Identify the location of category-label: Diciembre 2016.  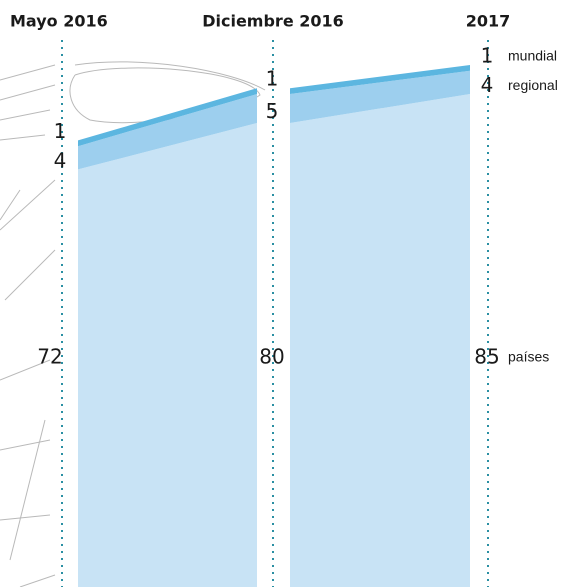
(273, 21).